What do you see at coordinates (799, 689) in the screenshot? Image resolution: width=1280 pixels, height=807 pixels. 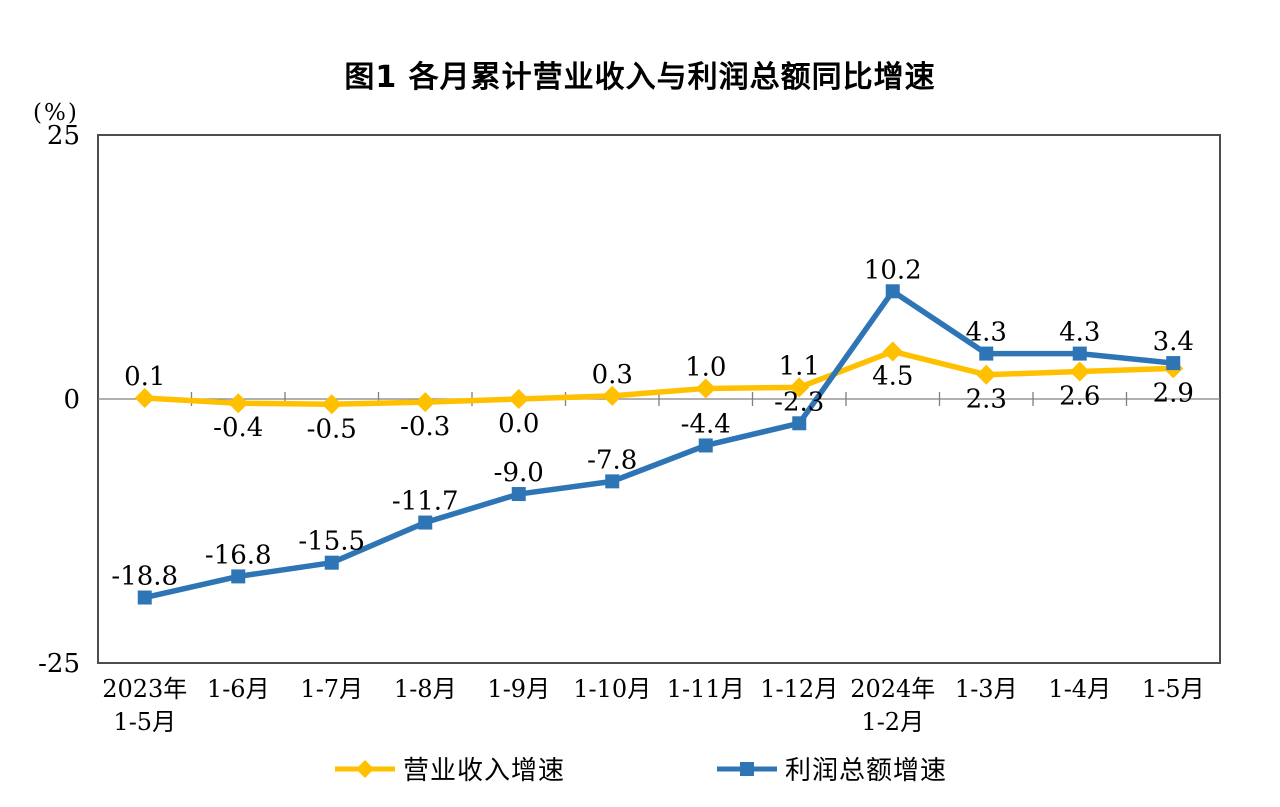 I see `x-axis-category-label: 1-12月` at bounding box center [799, 689].